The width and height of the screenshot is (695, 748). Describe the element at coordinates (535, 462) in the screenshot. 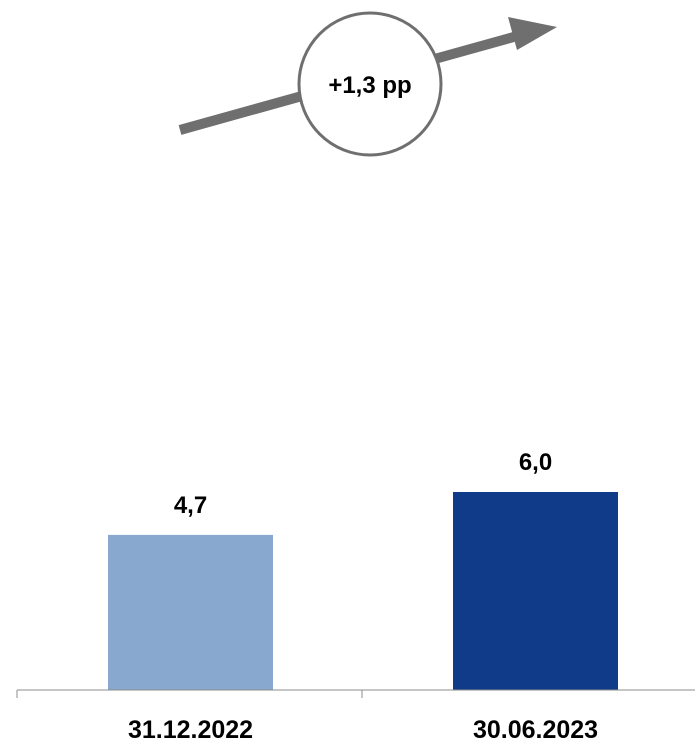

I see `bar-value-label: 6,0` at that location.